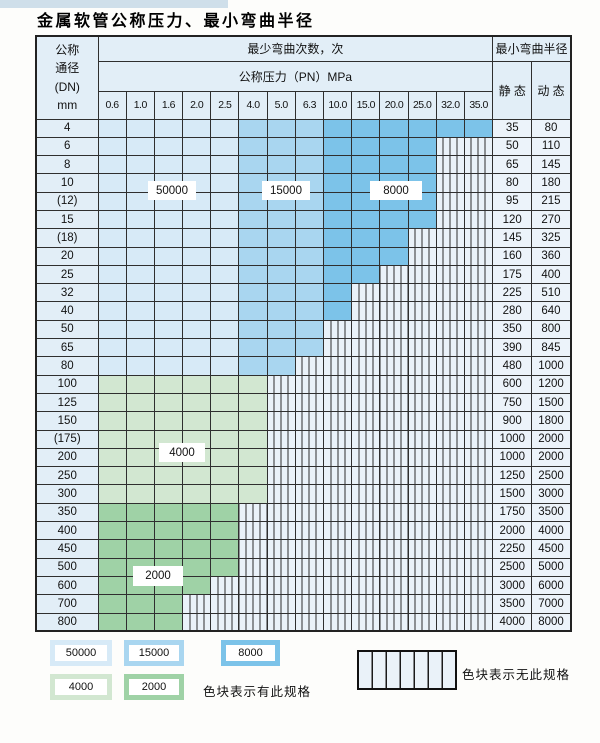 This screenshot has height=743, width=600. I want to click on pressure-column-header: 35.0, so click(478, 105).